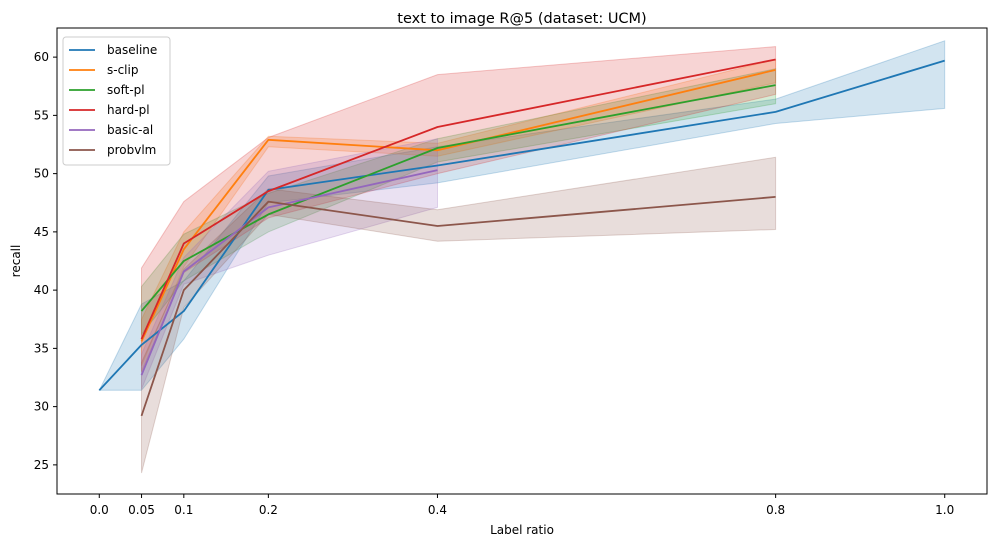 The image size is (996, 547). Describe the element at coordinates (522, 530) in the screenshot. I see `x-axis-label: Label ratio` at that location.